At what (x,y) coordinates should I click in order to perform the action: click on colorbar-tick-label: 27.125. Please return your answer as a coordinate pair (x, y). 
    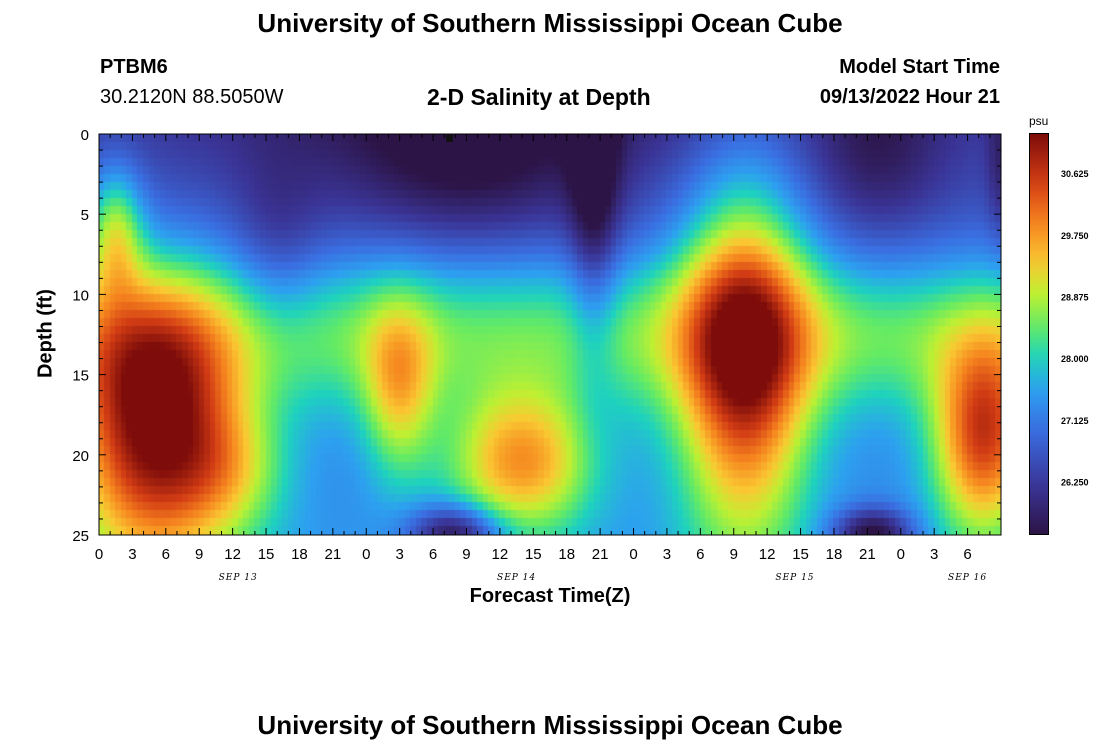
    Looking at the image, I should click on (1075, 421).